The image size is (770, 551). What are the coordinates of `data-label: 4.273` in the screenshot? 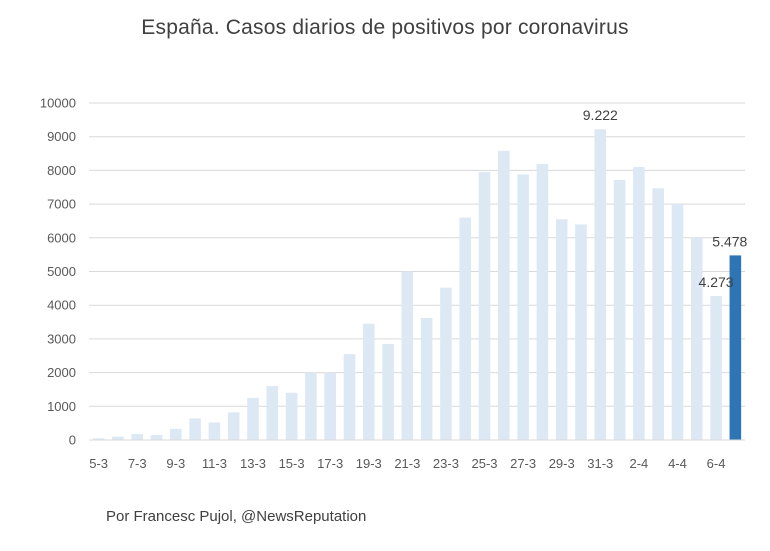 It's located at (716, 282).